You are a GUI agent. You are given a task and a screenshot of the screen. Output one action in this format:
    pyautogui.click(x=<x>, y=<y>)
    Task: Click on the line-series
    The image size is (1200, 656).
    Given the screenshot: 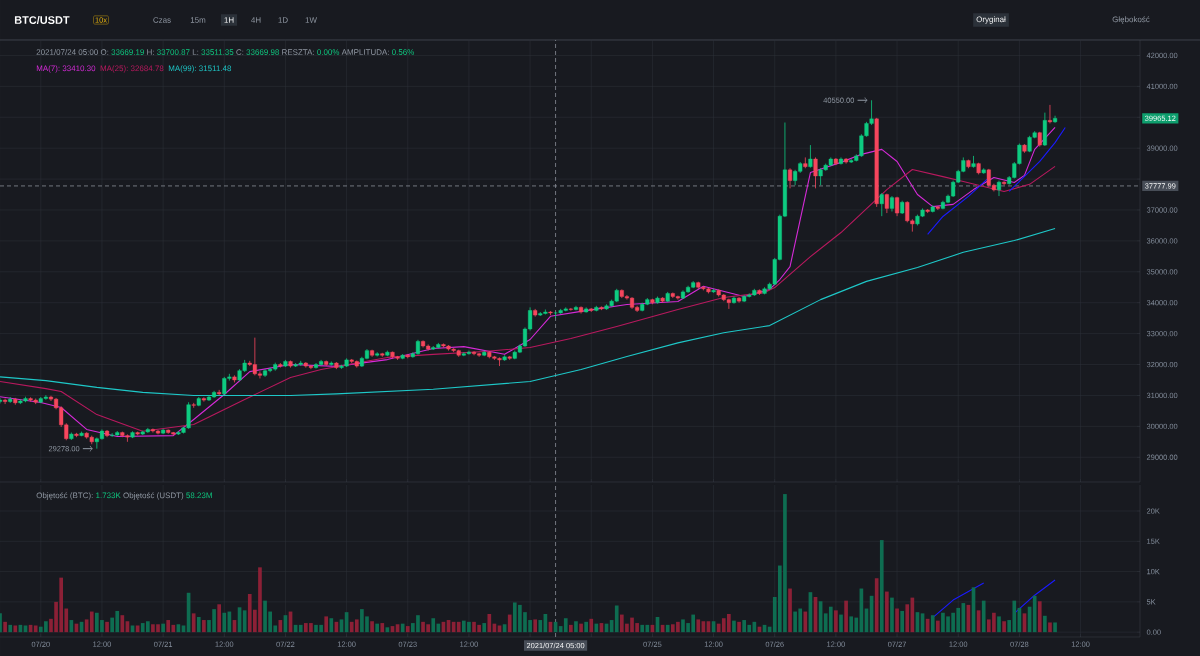 What is the action you would take?
    pyautogui.click(x=1037, y=159)
    